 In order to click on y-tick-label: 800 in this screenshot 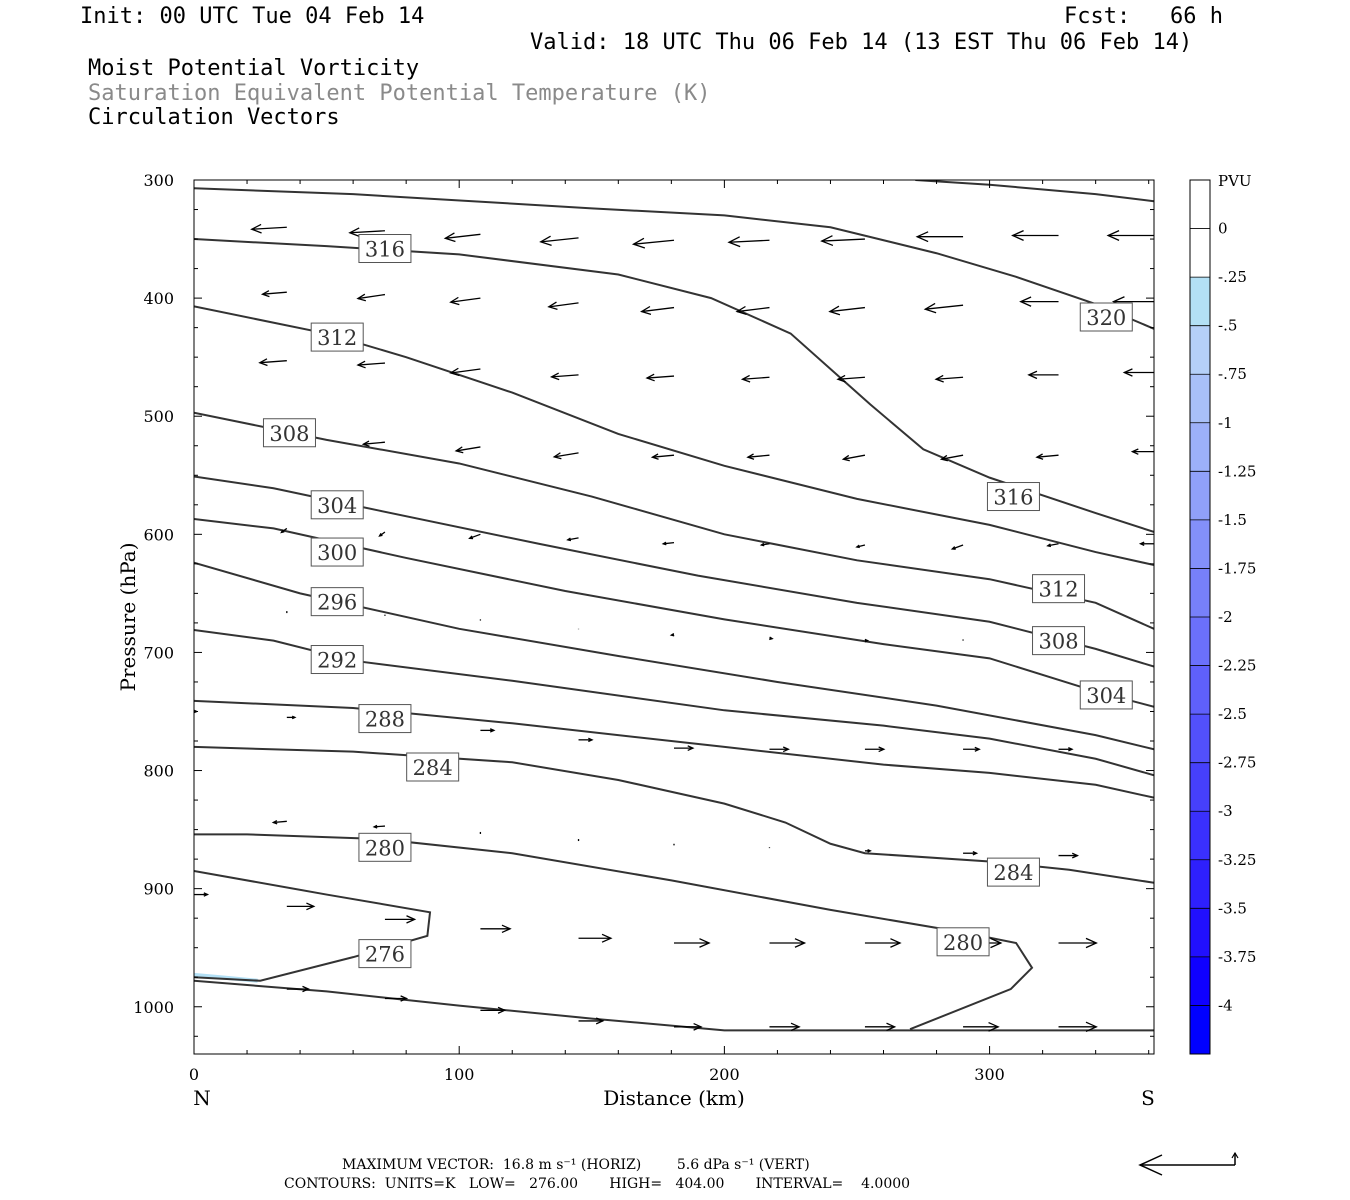, I will do `click(158, 771)`.